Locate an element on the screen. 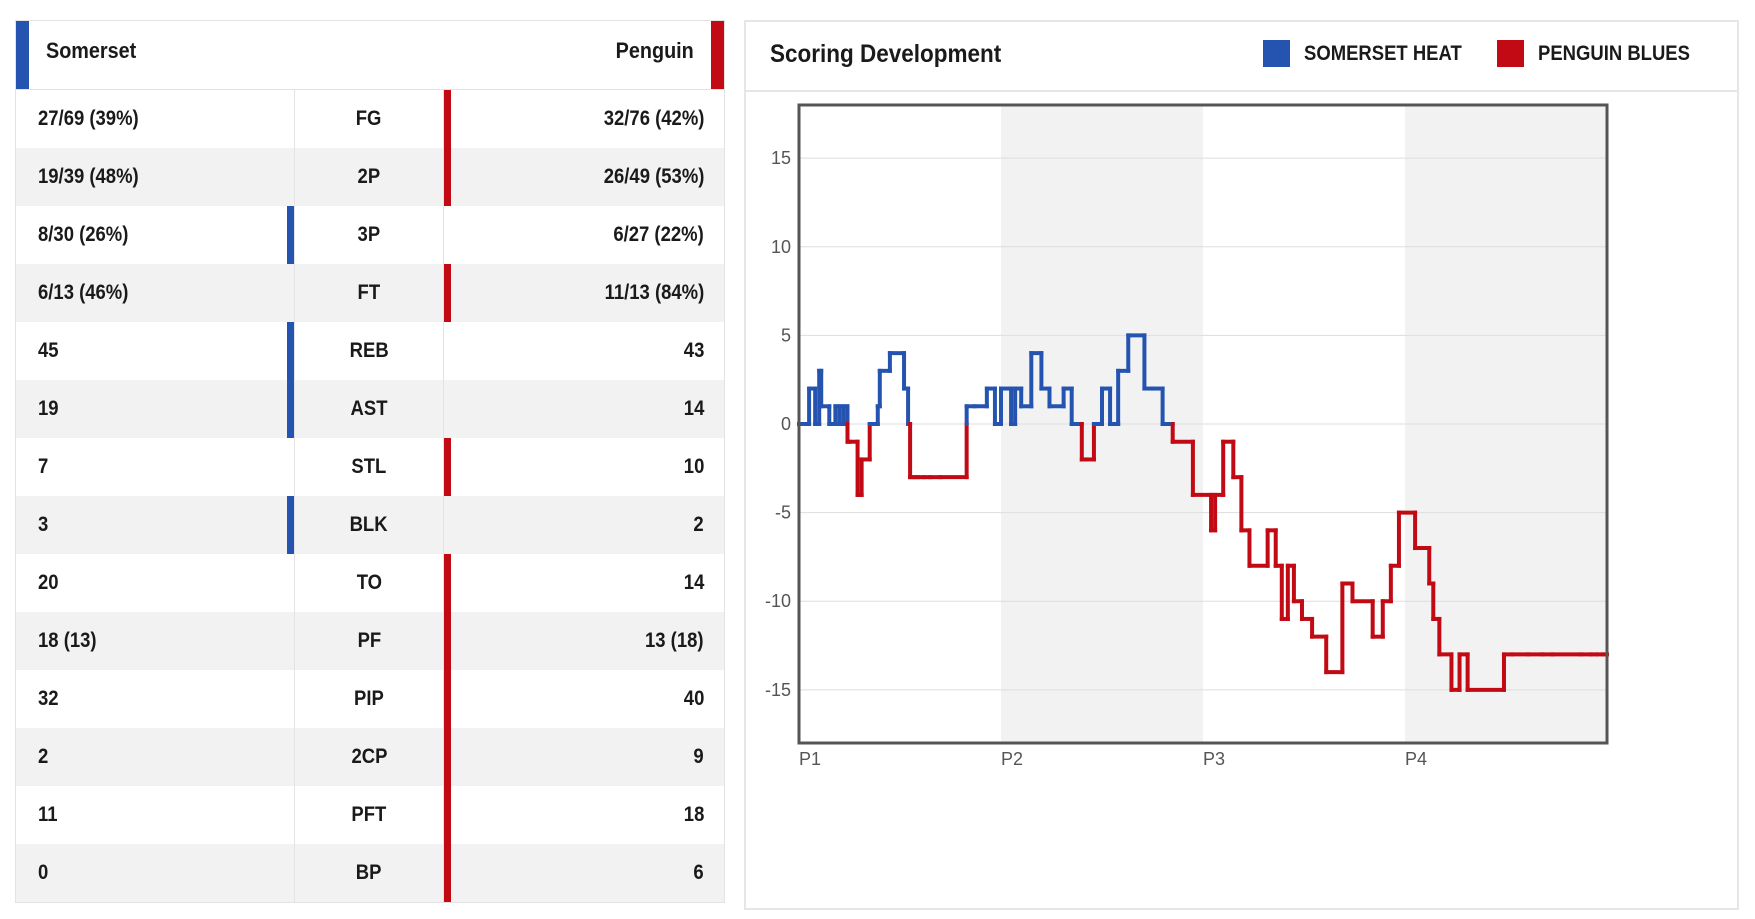 The height and width of the screenshot is (919, 1755). home-stat-text: 8/30 (26%) is located at coordinates (83, 234).